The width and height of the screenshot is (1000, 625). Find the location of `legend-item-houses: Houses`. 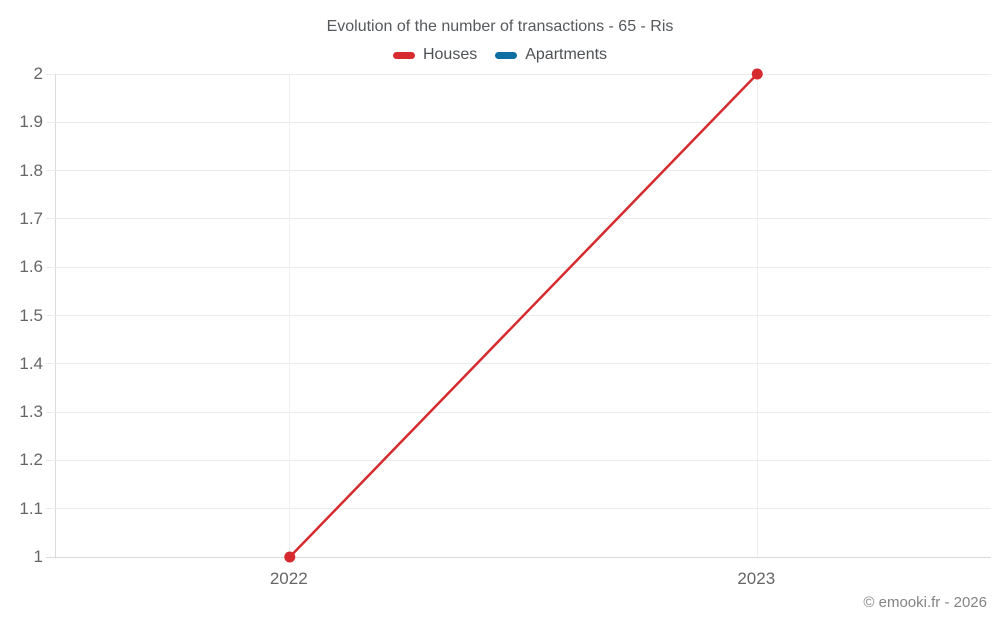

legend-item-houses: Houses is located at coordinates (435, 55).